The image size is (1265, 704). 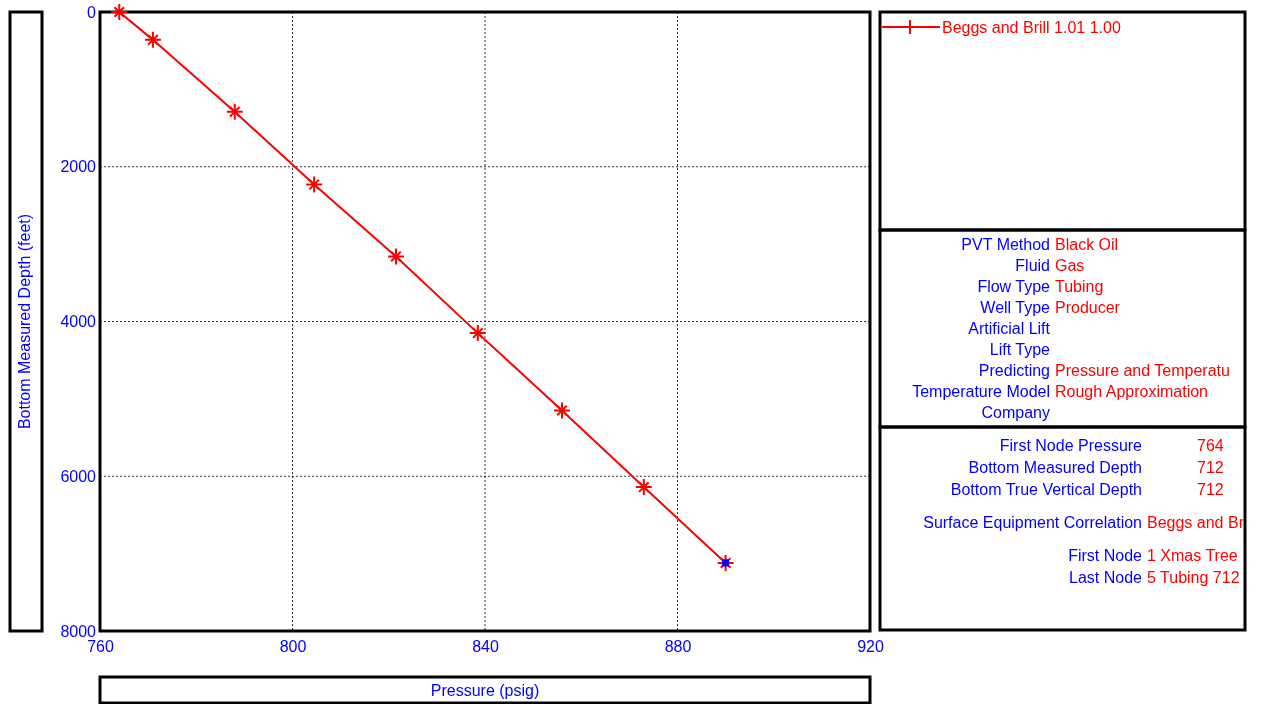 What do you see at coordinates (1009, 328) in the screenshot?
I see `text: Artificial Lift` at bounding box center [1009, 328].